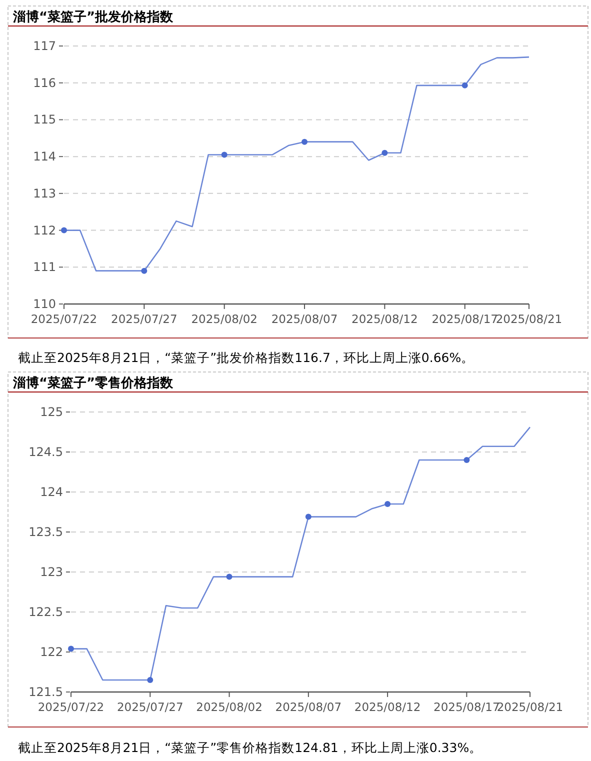  Describe the element at coordinates (44, 267) in the screenshot. I see `y-tick-label: 111` at that location.